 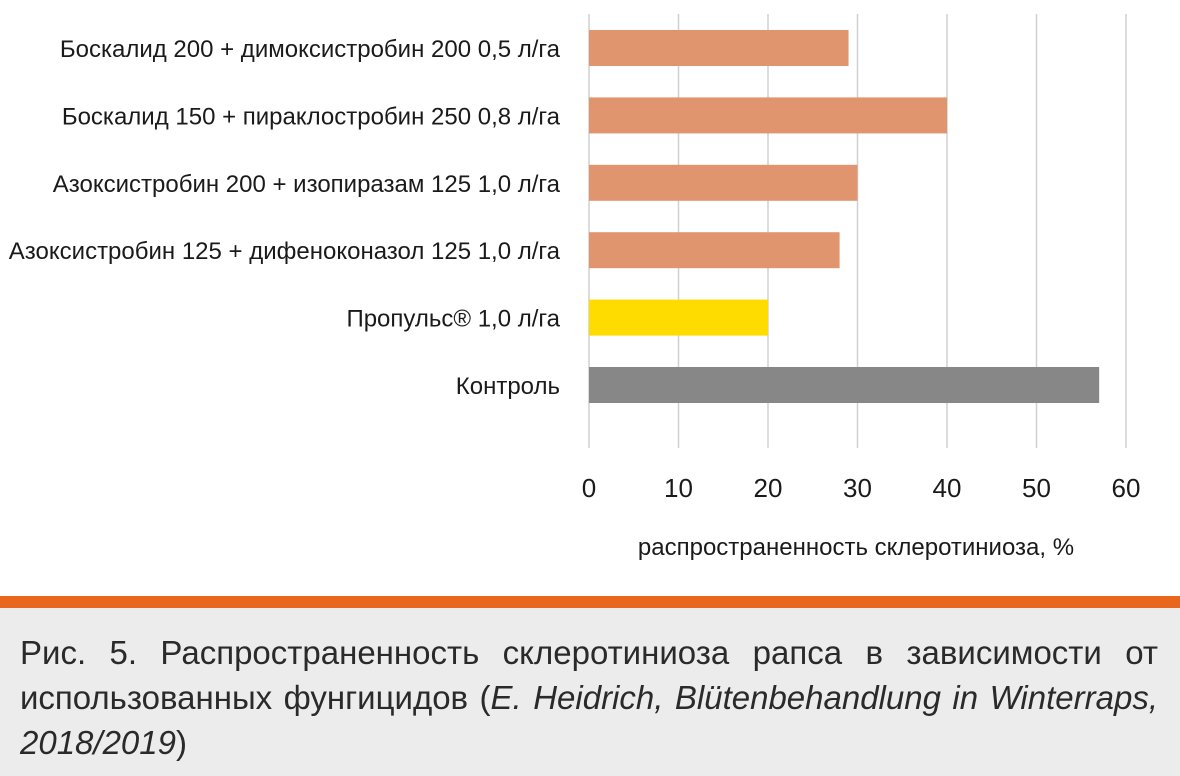 I want to click on x-tick-label-50: 50, so click(x=1036, y=488).